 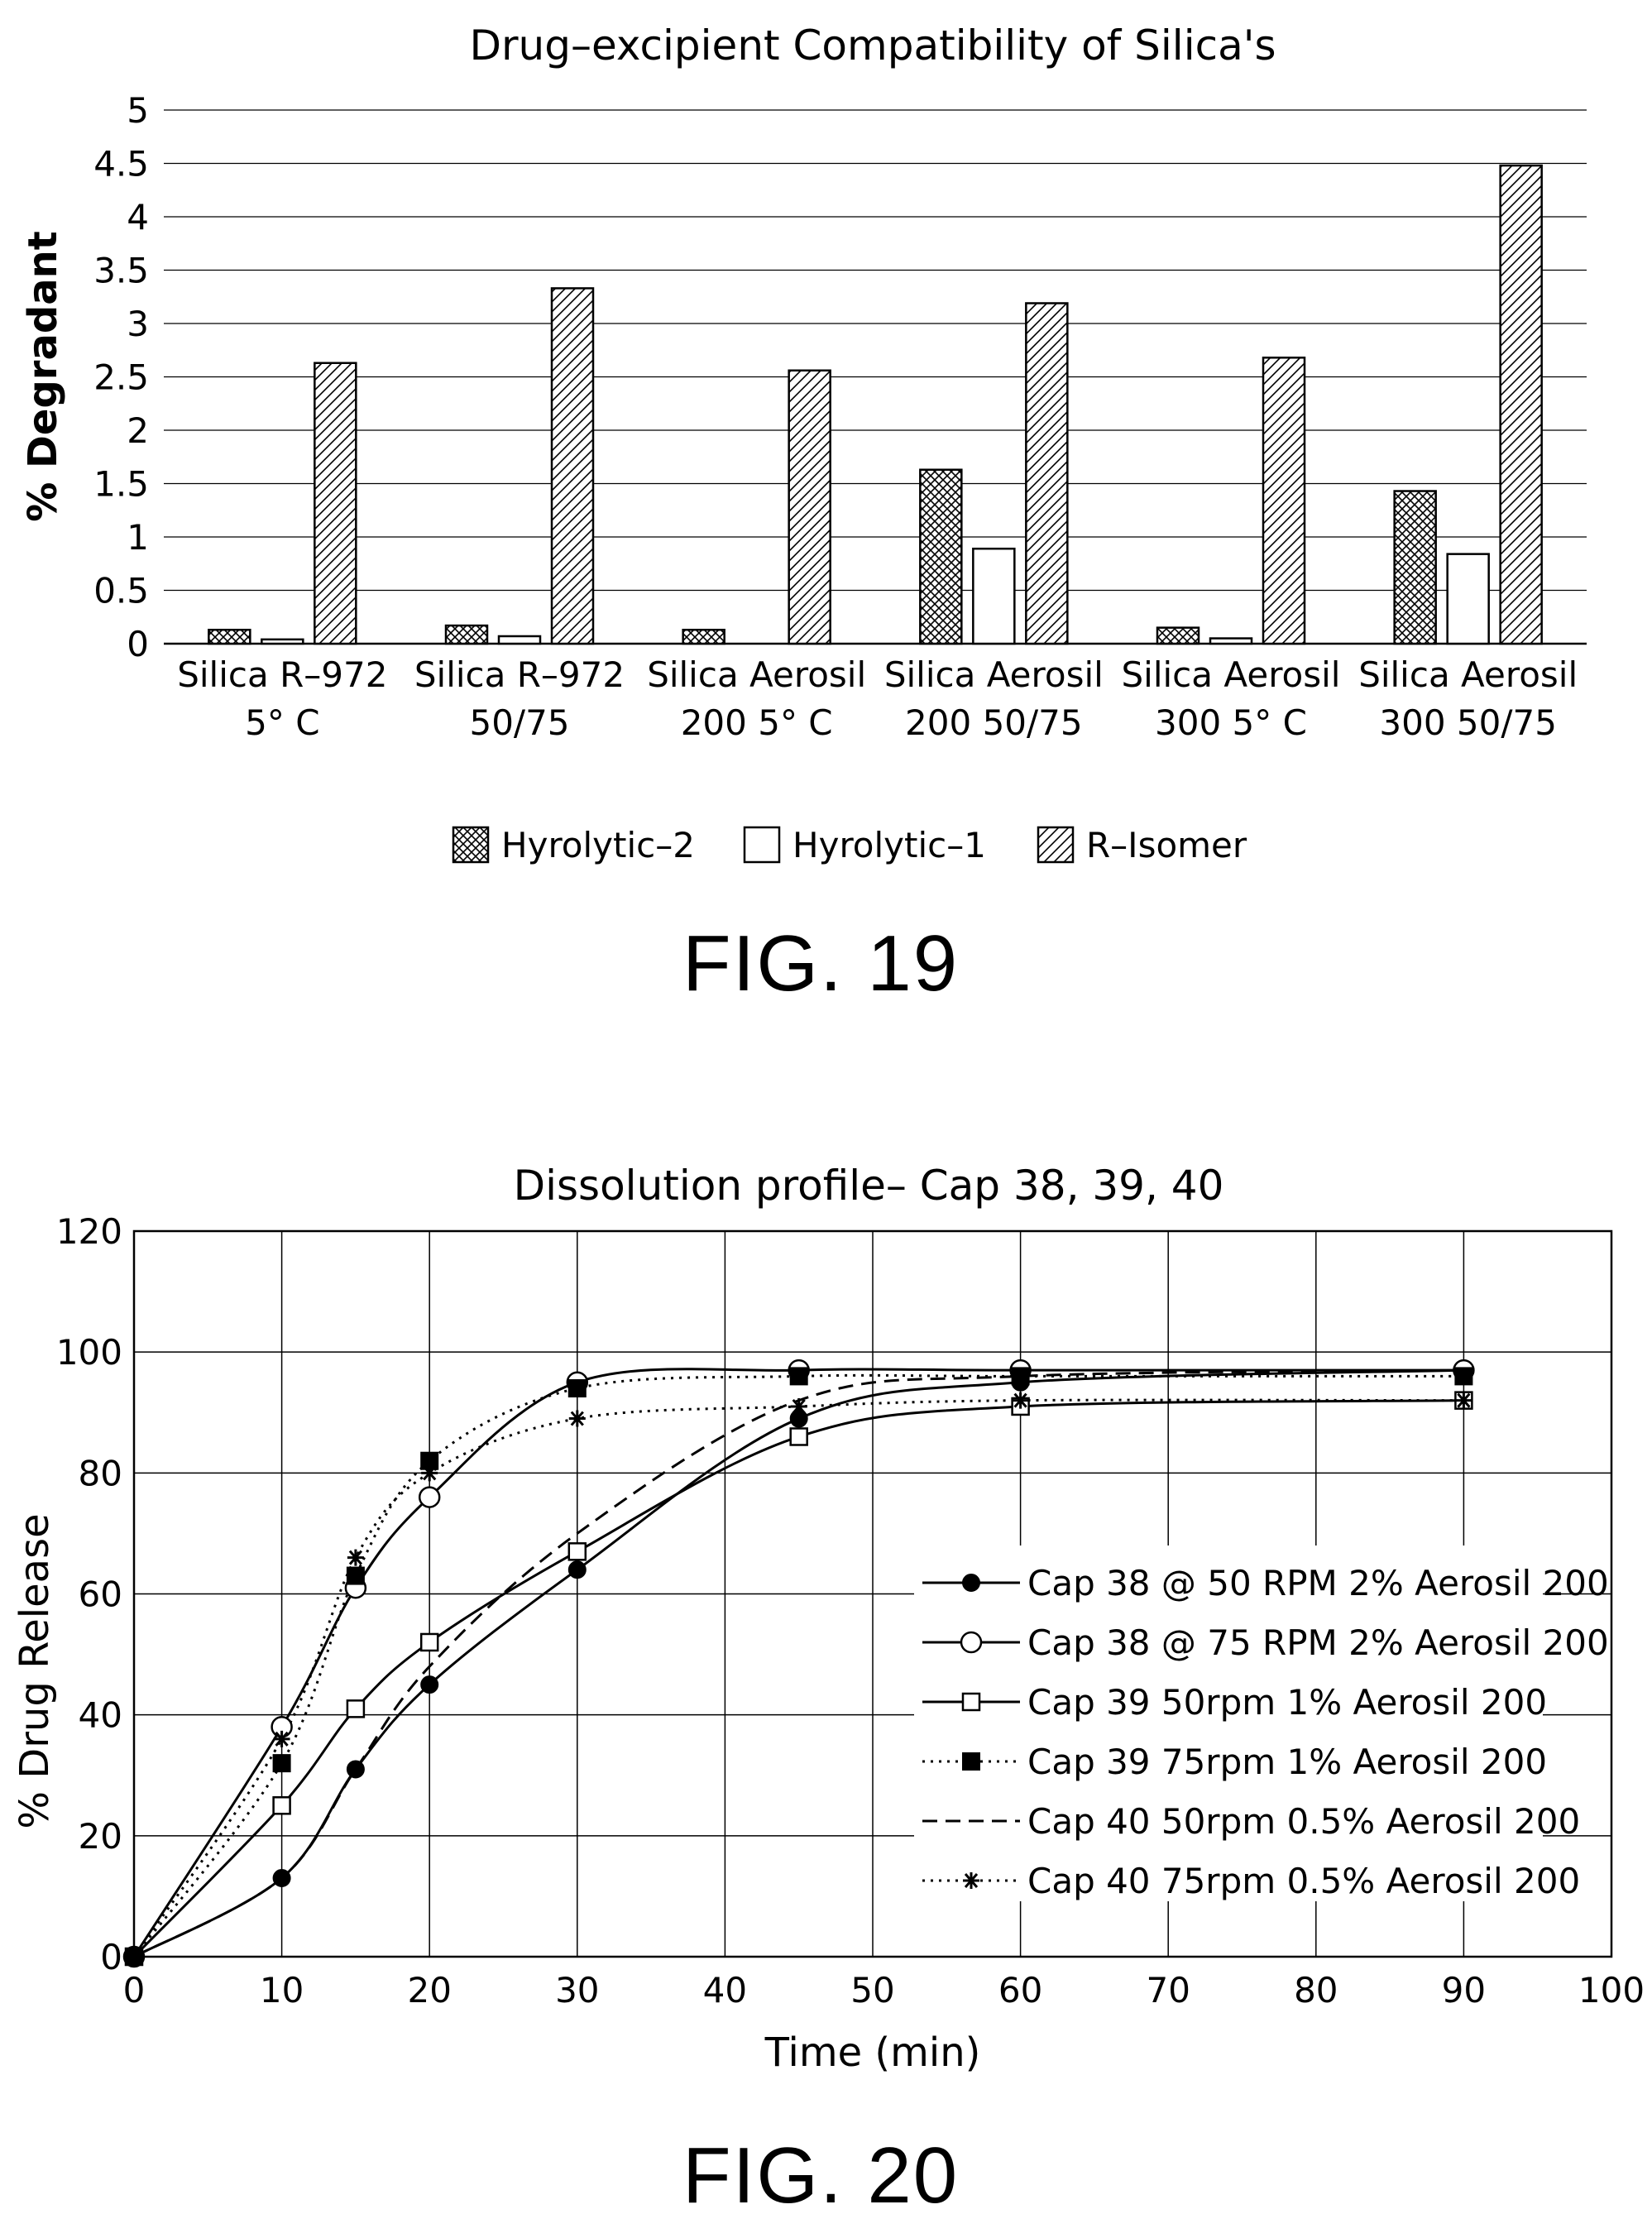 What do you see at coordinates (121, 591) in the screenshot?
I see `y-tick-label: 0.5` at bounding box center [121, 591].